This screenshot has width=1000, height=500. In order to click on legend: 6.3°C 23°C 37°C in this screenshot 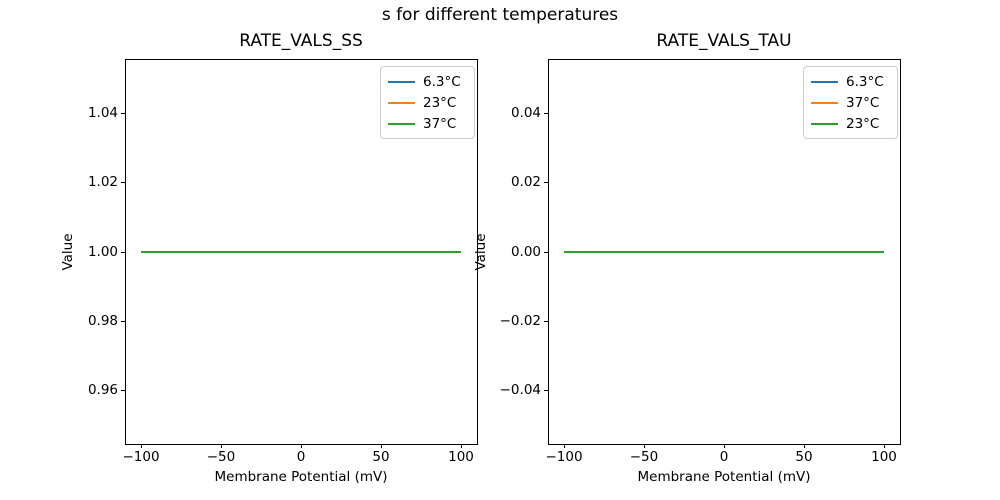, I will do `click(427, 102)`.